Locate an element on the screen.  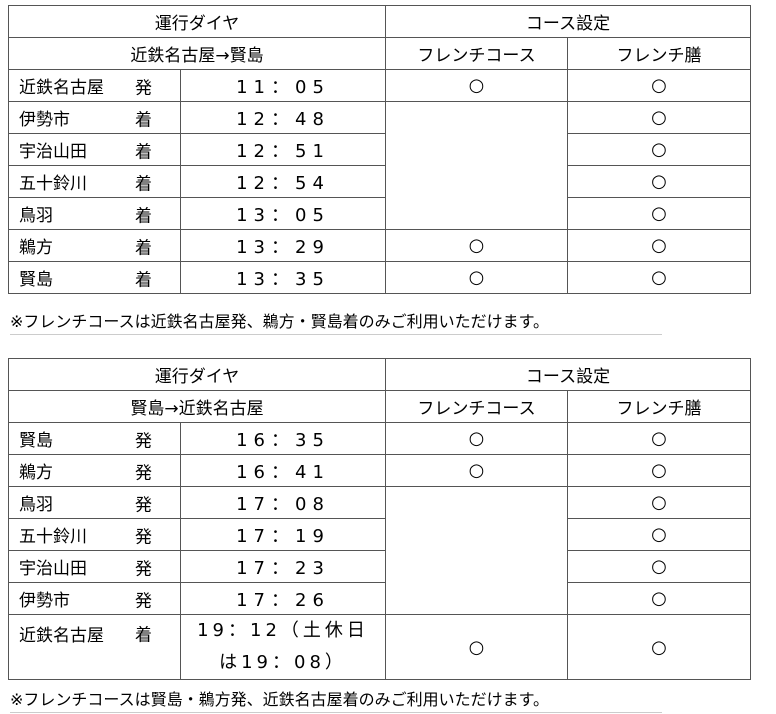
time-cell: 19：12（土休日は19：08） is located at coordinates (283, 647).